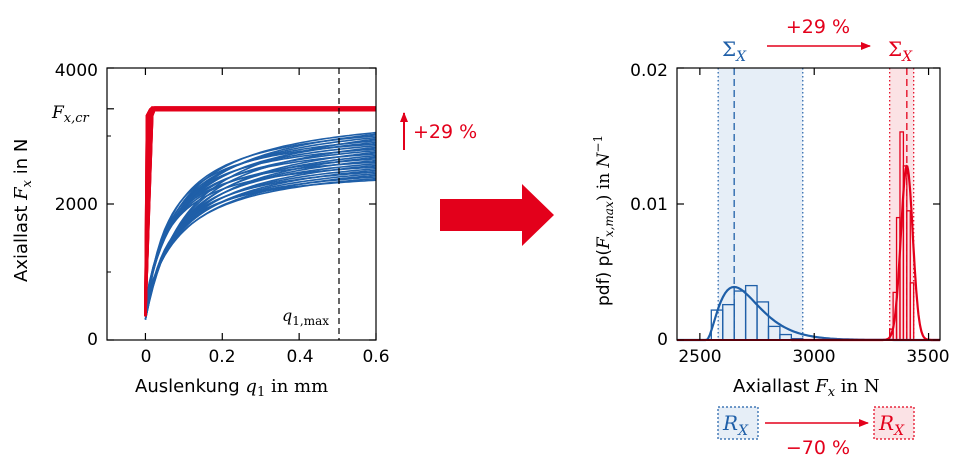 The width and height of the screenshot is (958, 474). I want to click on sigma-label-blue: ΣX, so click(734, 51).